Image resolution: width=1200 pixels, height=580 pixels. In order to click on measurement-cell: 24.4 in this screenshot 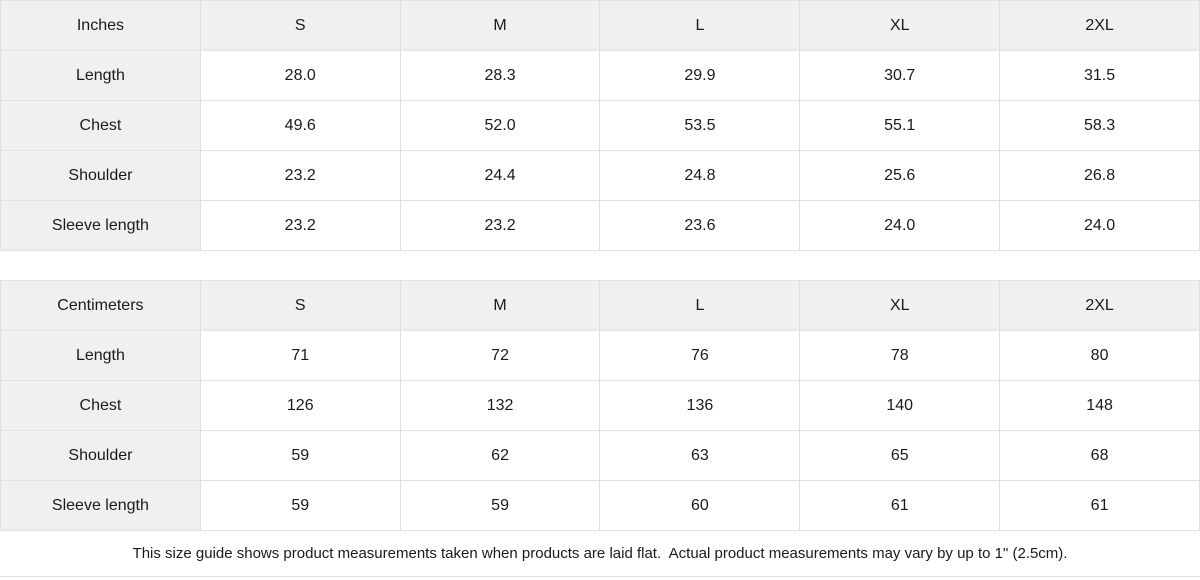, I will do `click(500, 175)`.